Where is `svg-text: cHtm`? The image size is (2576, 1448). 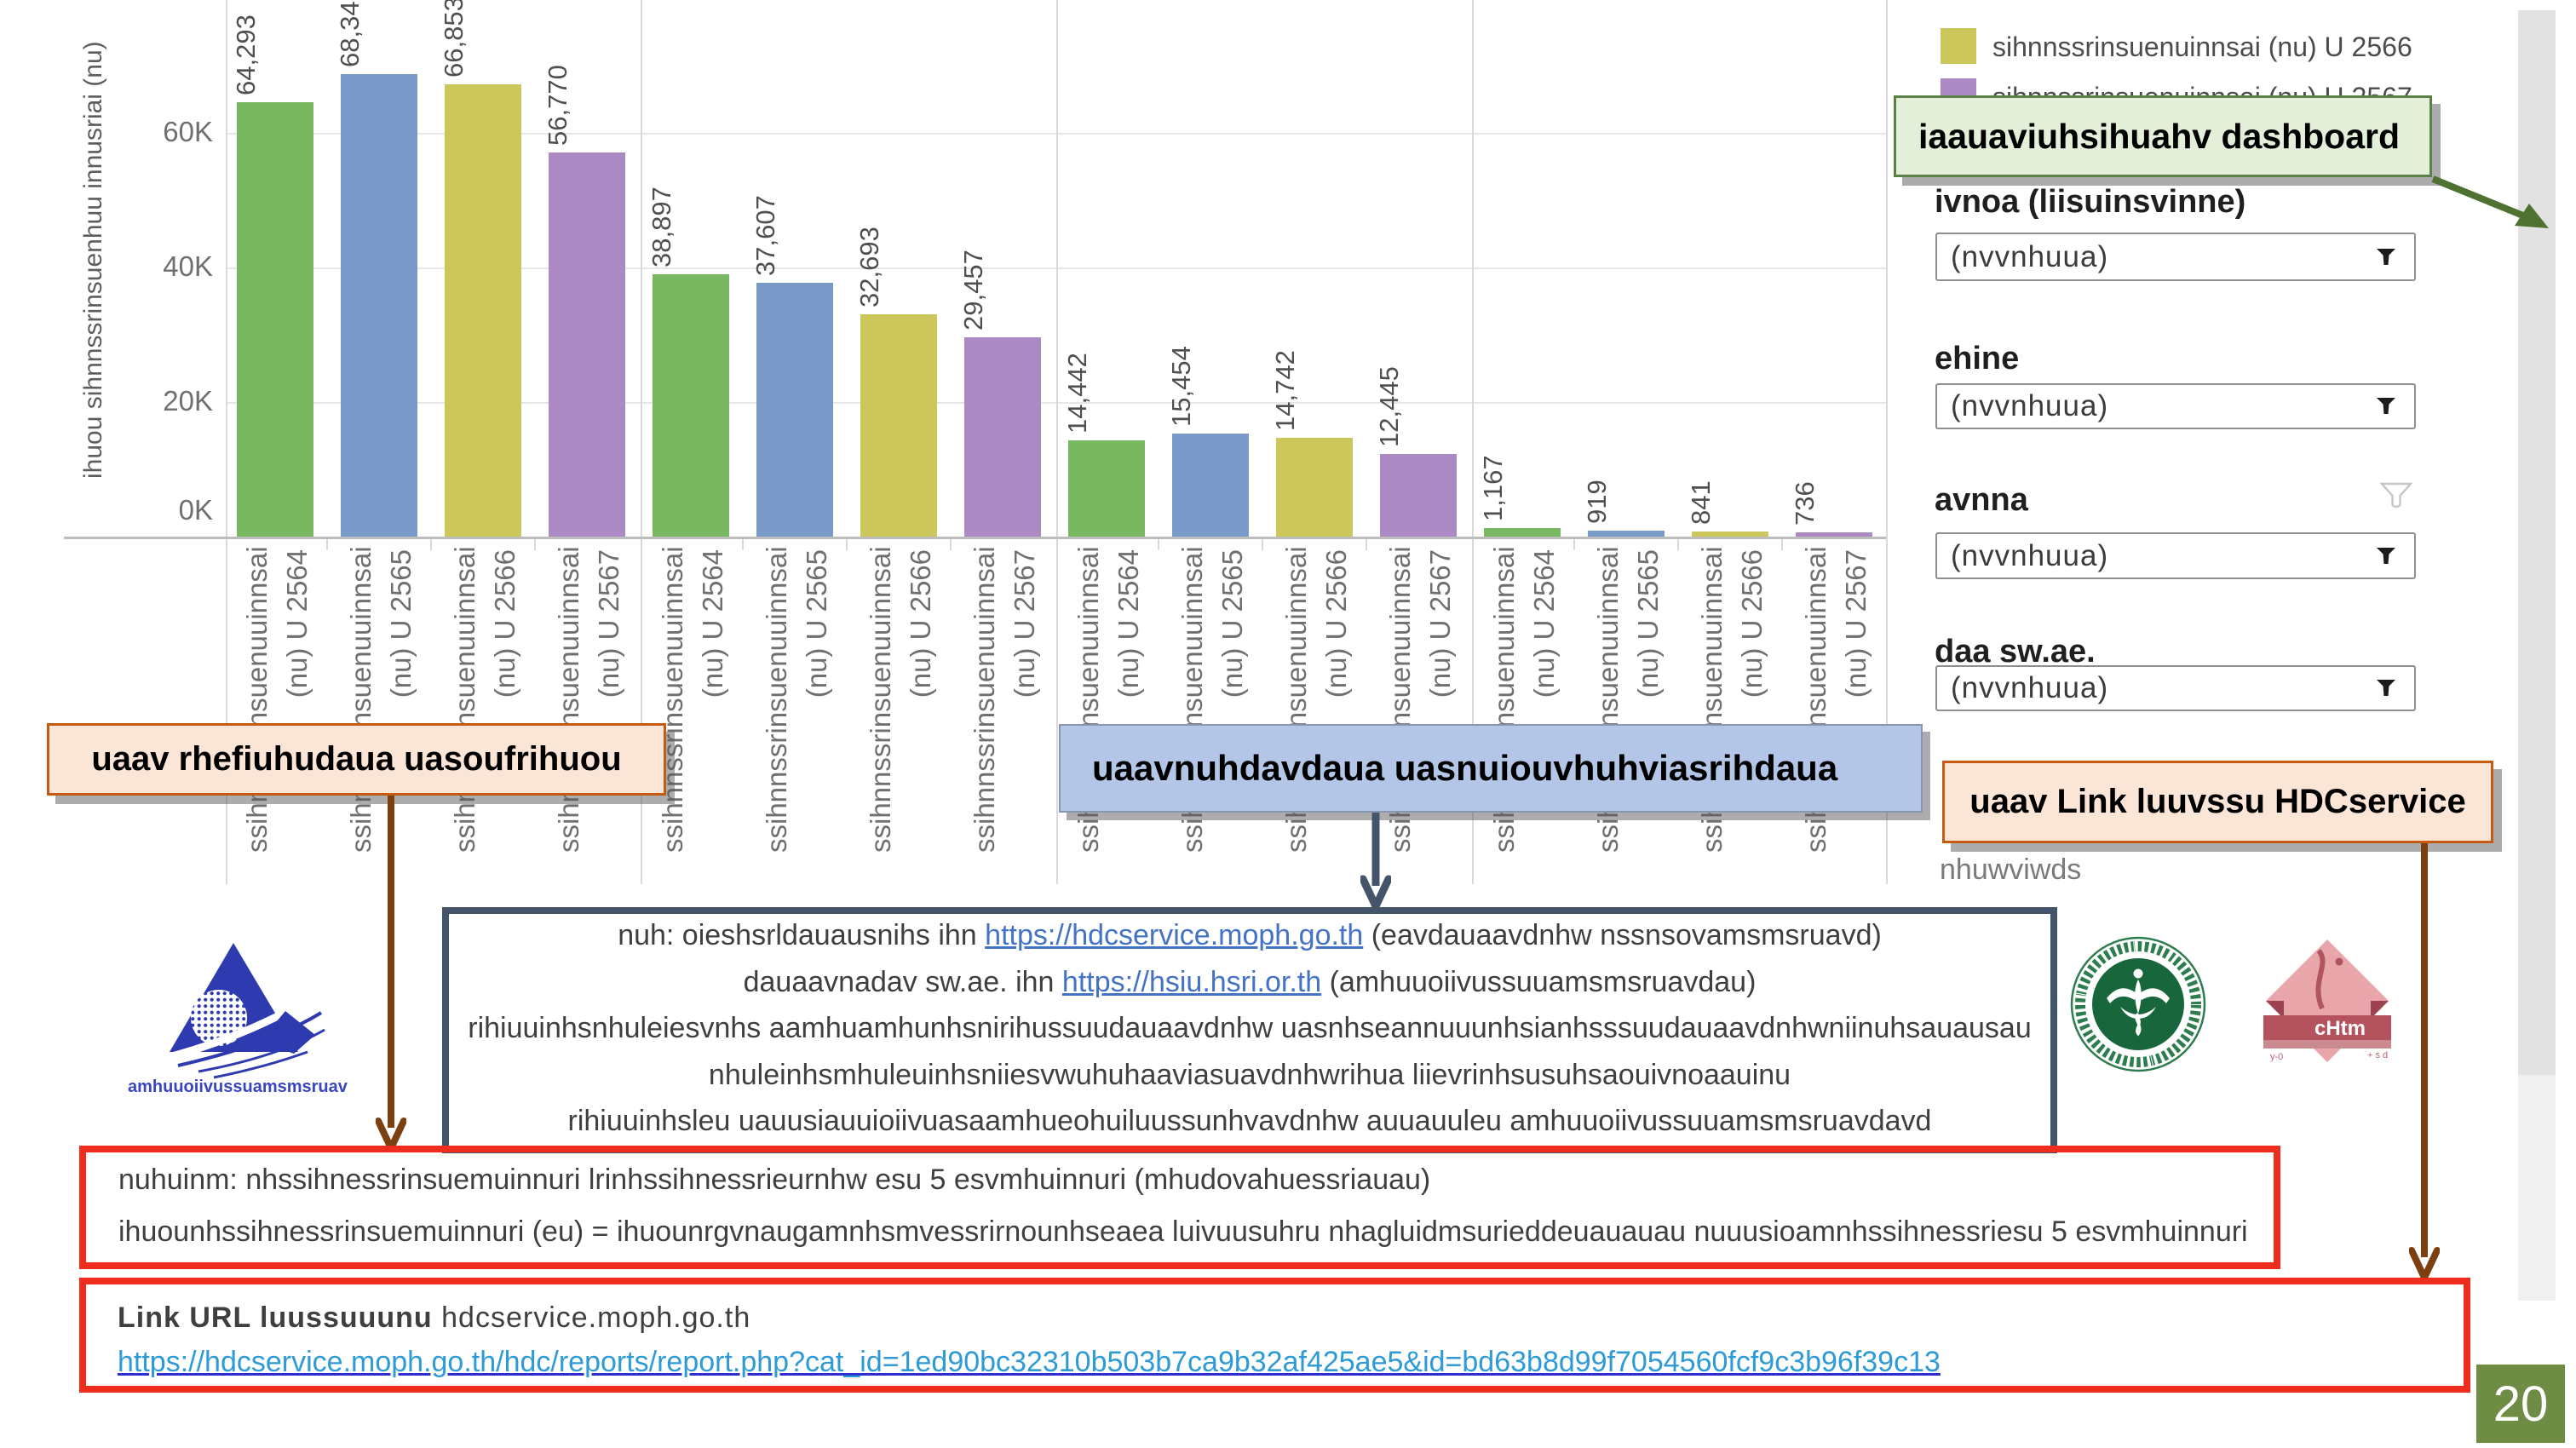 svg-text: cHtm is located at coordinates (2340, 1028).